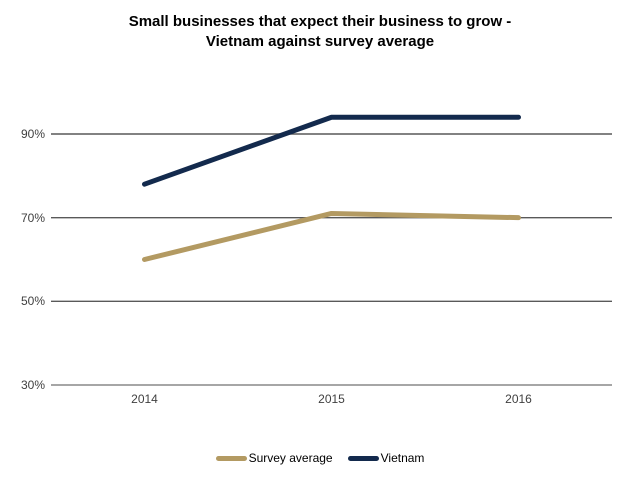 The image size is (640, 481). I want to click on legend-item-survey-average: Survey average, so click(274, 458).